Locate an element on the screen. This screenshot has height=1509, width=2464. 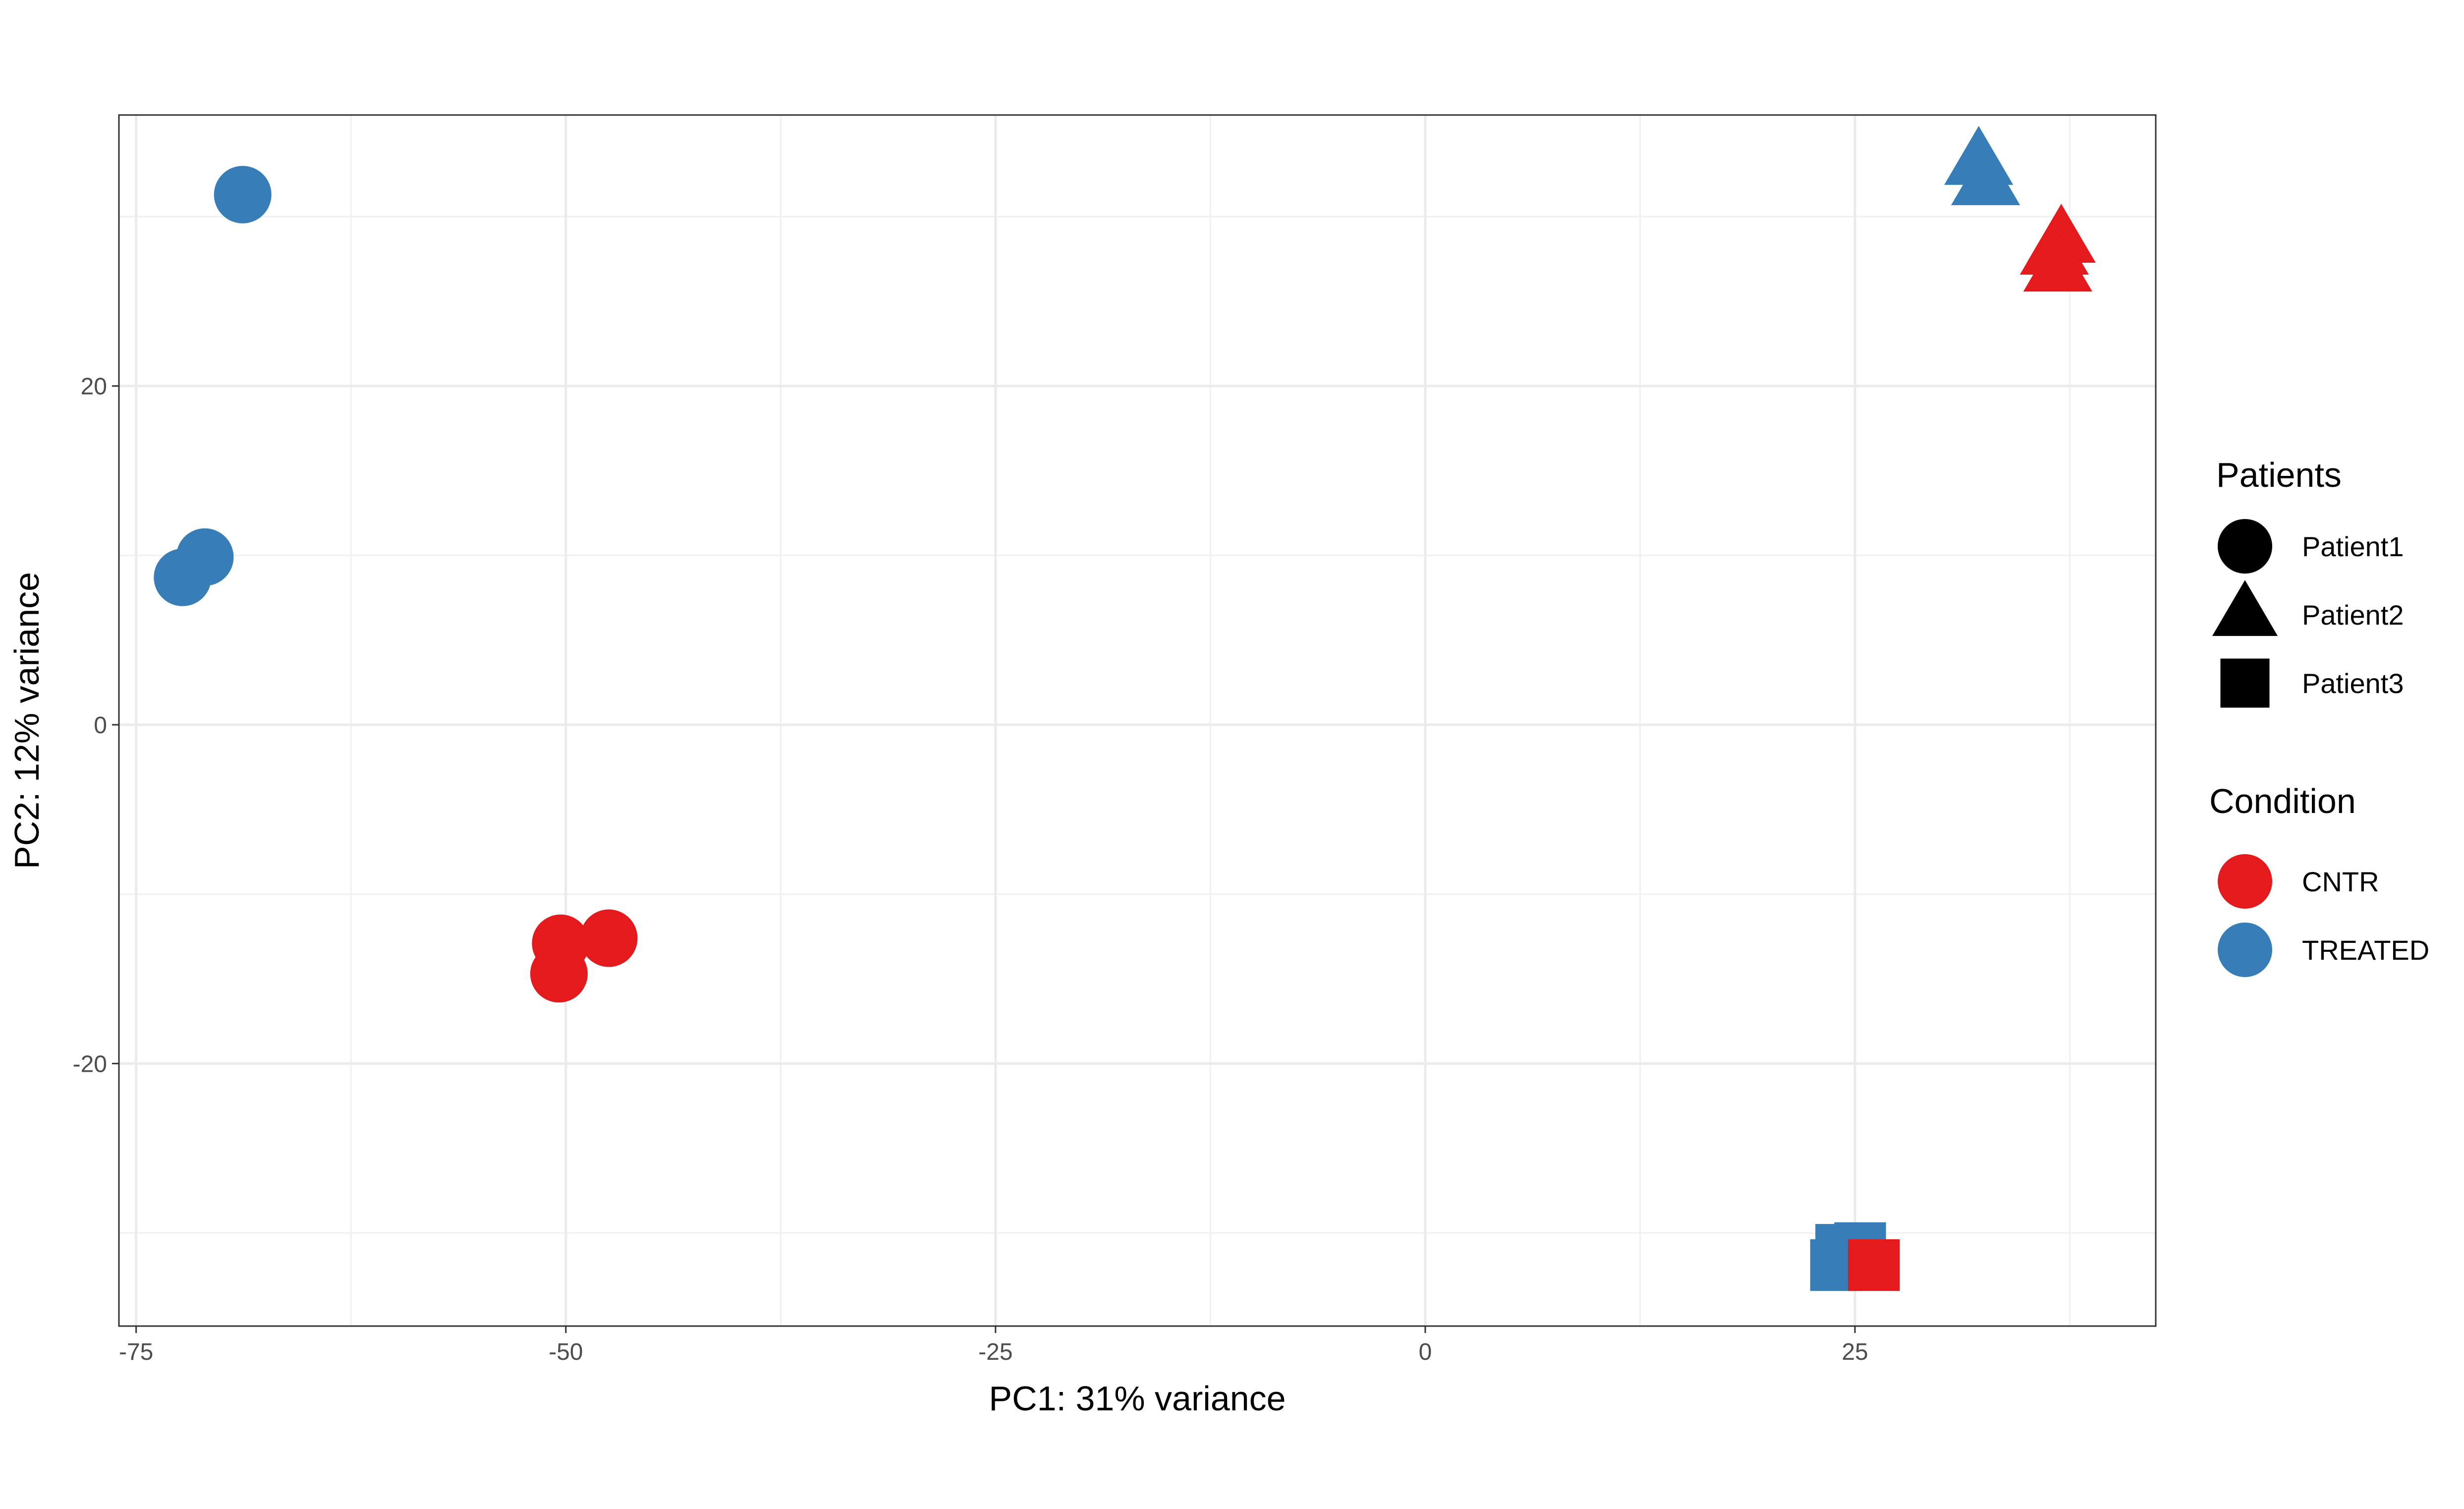
legend-label-condition: CNTR is located at coordinates (2340, 881).